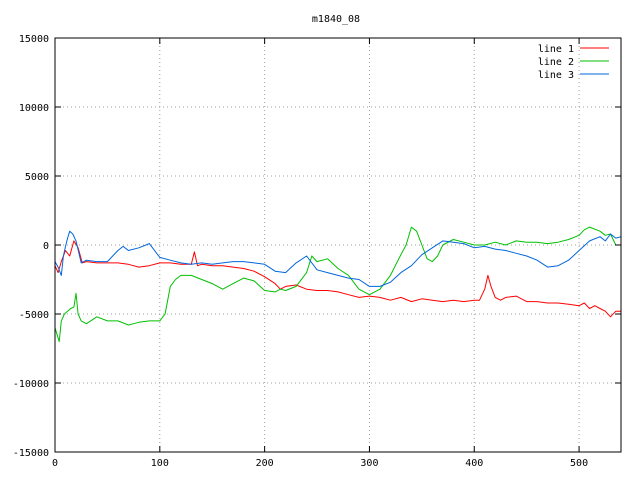 This screenshot has height=480, width=640. What do you see at coordinates (31, 453) in the screenshot?
I see `y-tick-label: -15000` at bounding box center [31, 453].